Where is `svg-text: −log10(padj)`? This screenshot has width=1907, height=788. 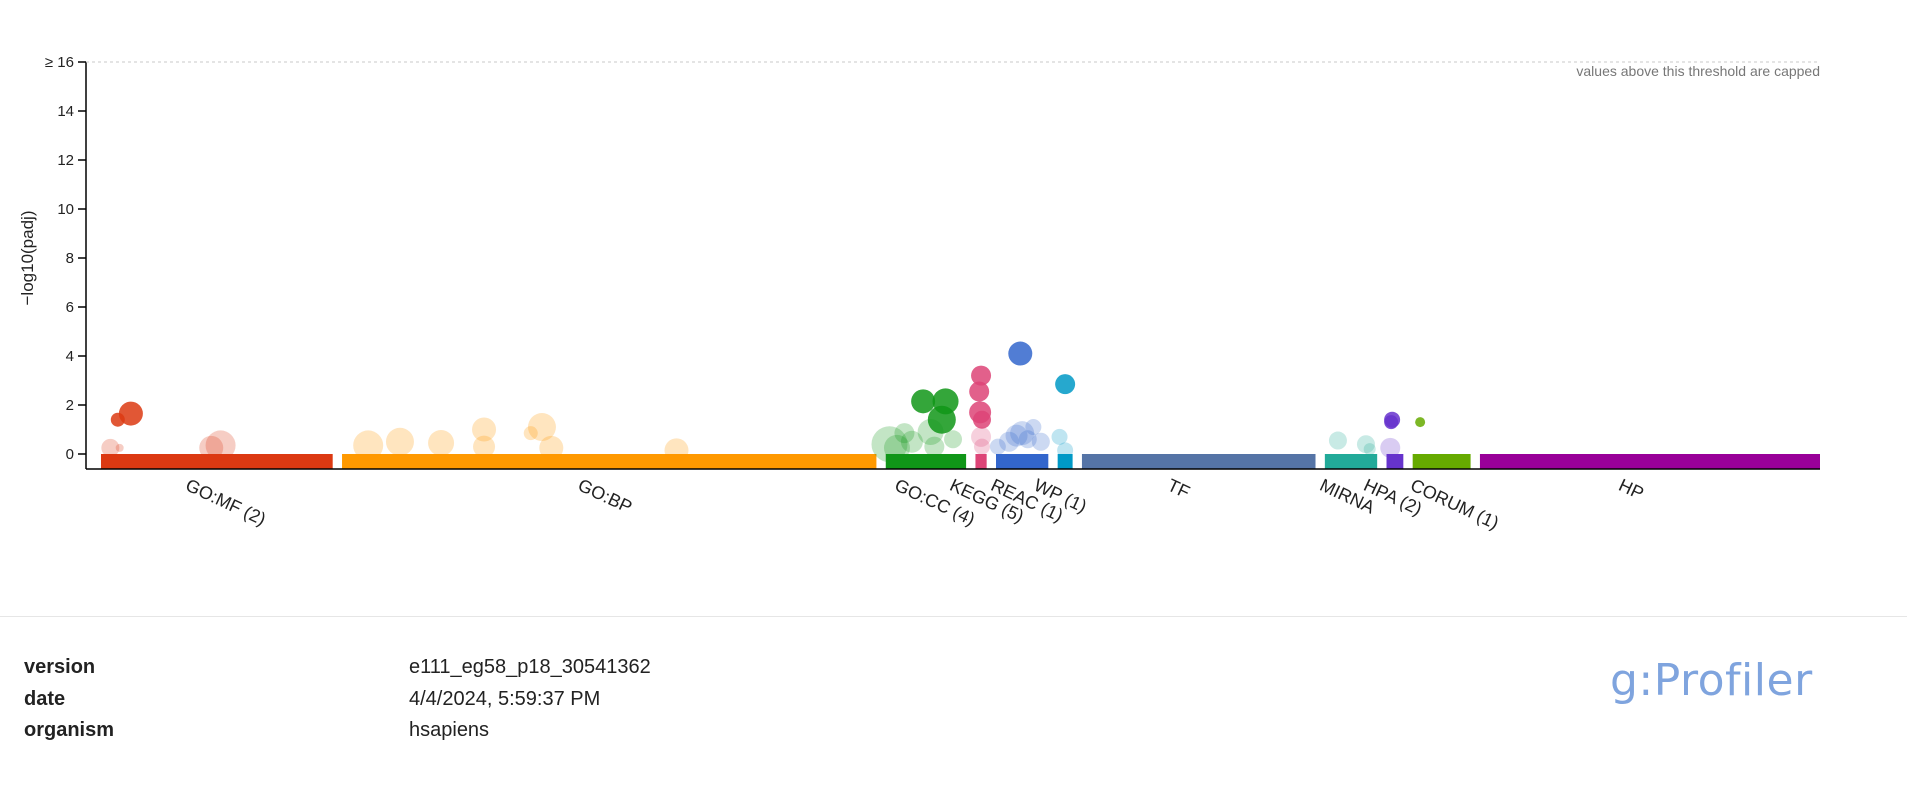 svg-text: −log10(padj) is located at coordinates (27, 258).